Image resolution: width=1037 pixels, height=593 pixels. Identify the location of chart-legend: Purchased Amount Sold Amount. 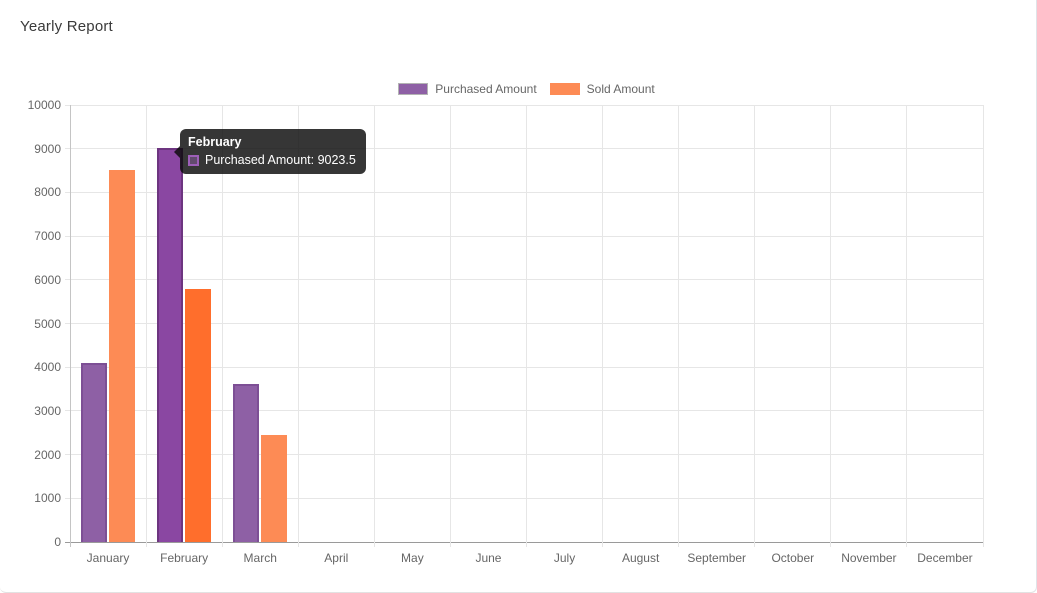
(526, 89).